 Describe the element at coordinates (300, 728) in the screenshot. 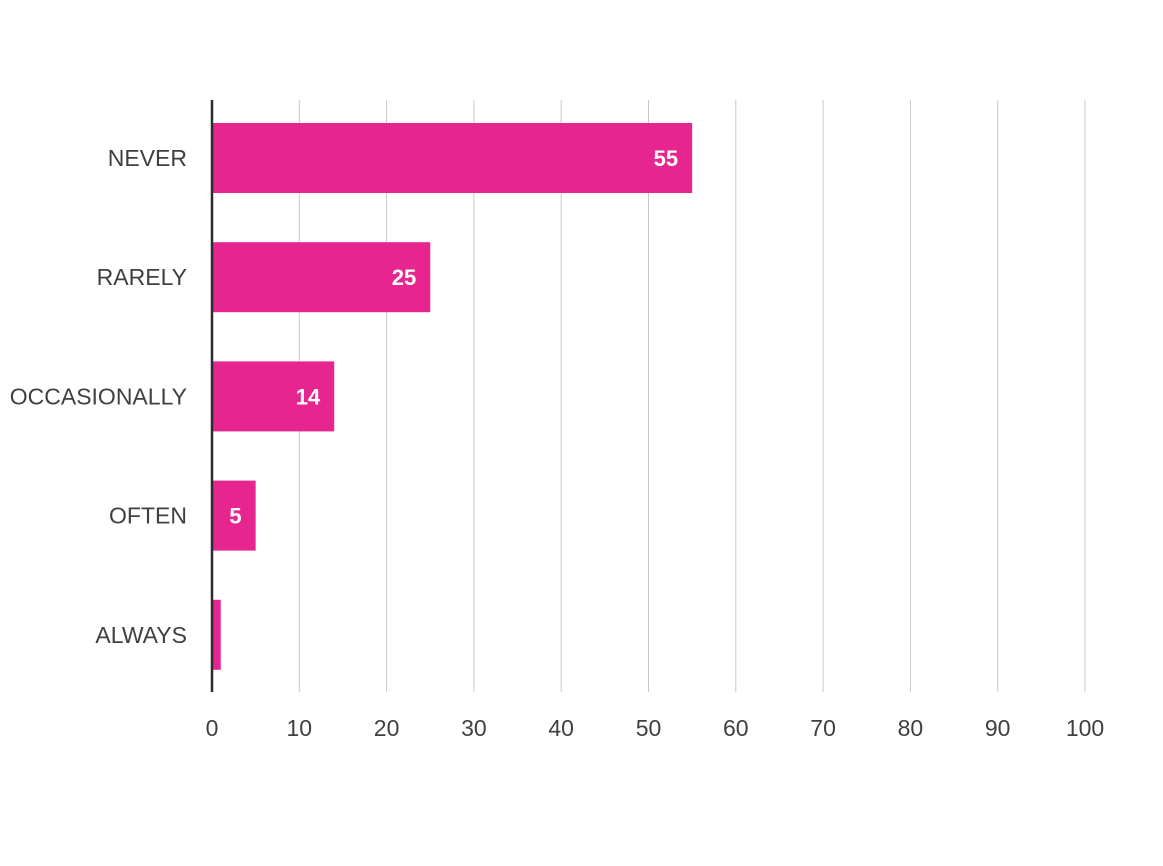

I see `x-tick-label: 10` at that location.